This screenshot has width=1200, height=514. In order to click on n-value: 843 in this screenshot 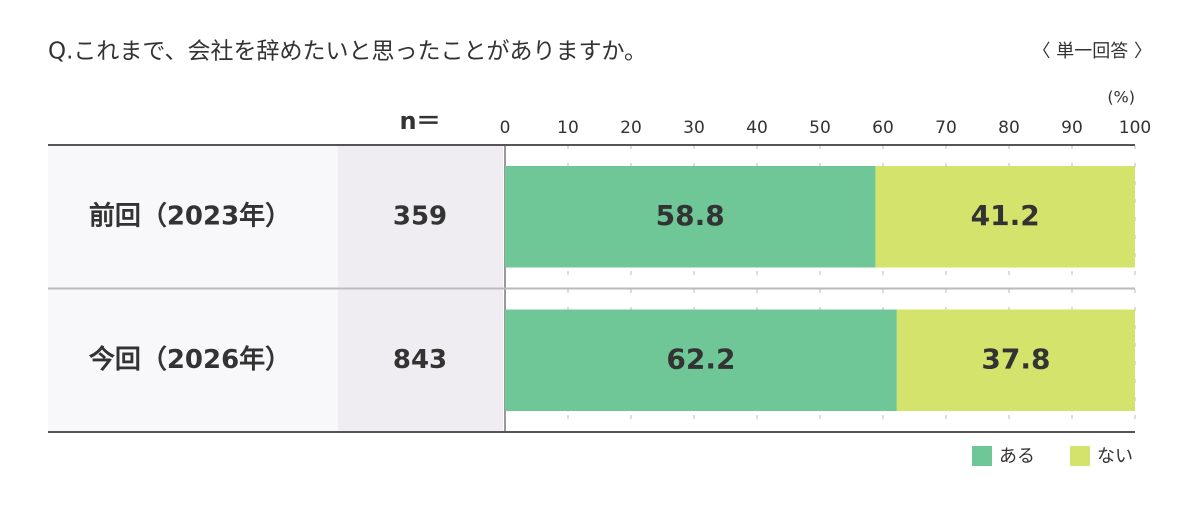, I will do `click(420, 360)`.